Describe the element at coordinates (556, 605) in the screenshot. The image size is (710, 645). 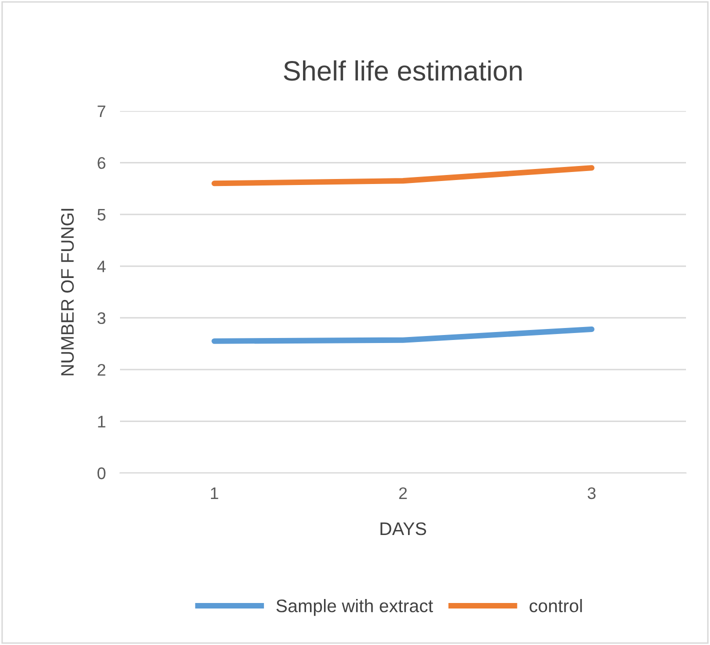
I see `legend-label: control` at that location.